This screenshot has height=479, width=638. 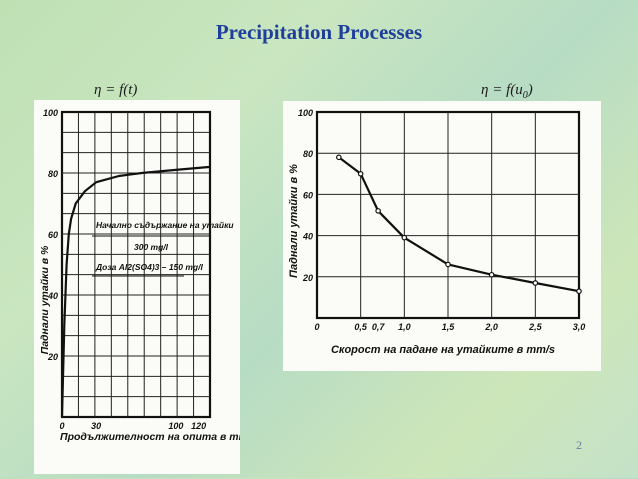 What do you see at coordinates (165, 225) in the screenshot?
I see `annotation-line: Начално съдържание на утайки` at bounding box center [165, 225].